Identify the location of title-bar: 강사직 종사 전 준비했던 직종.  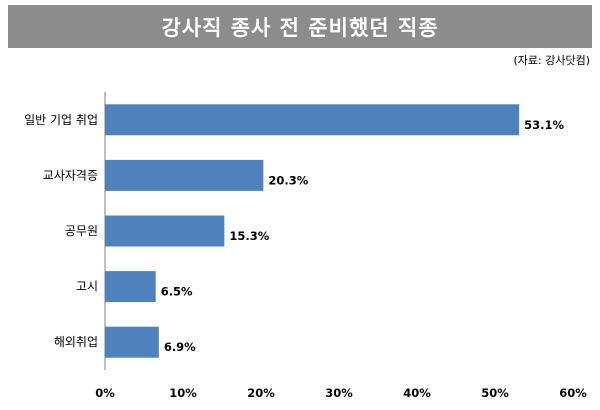
(300, 26).